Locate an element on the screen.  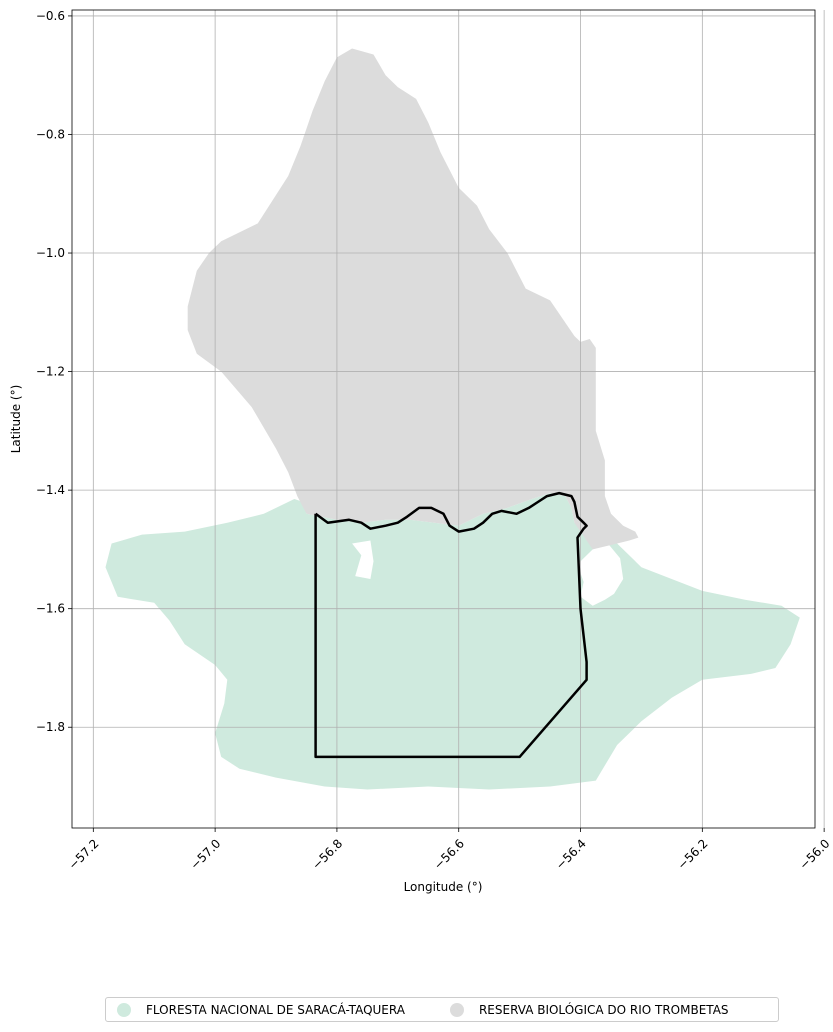
y-tick-label-6: −1.8 is located at coordinates (50, 727).